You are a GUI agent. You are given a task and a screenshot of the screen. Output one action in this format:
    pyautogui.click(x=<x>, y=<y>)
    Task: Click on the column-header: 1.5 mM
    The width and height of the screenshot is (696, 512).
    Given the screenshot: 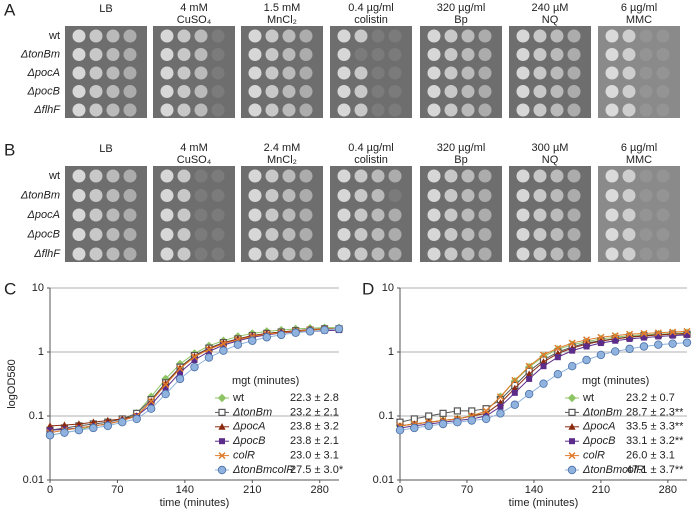 What is the action you would take?
    pyautogui.click(x=282, y=8)
    